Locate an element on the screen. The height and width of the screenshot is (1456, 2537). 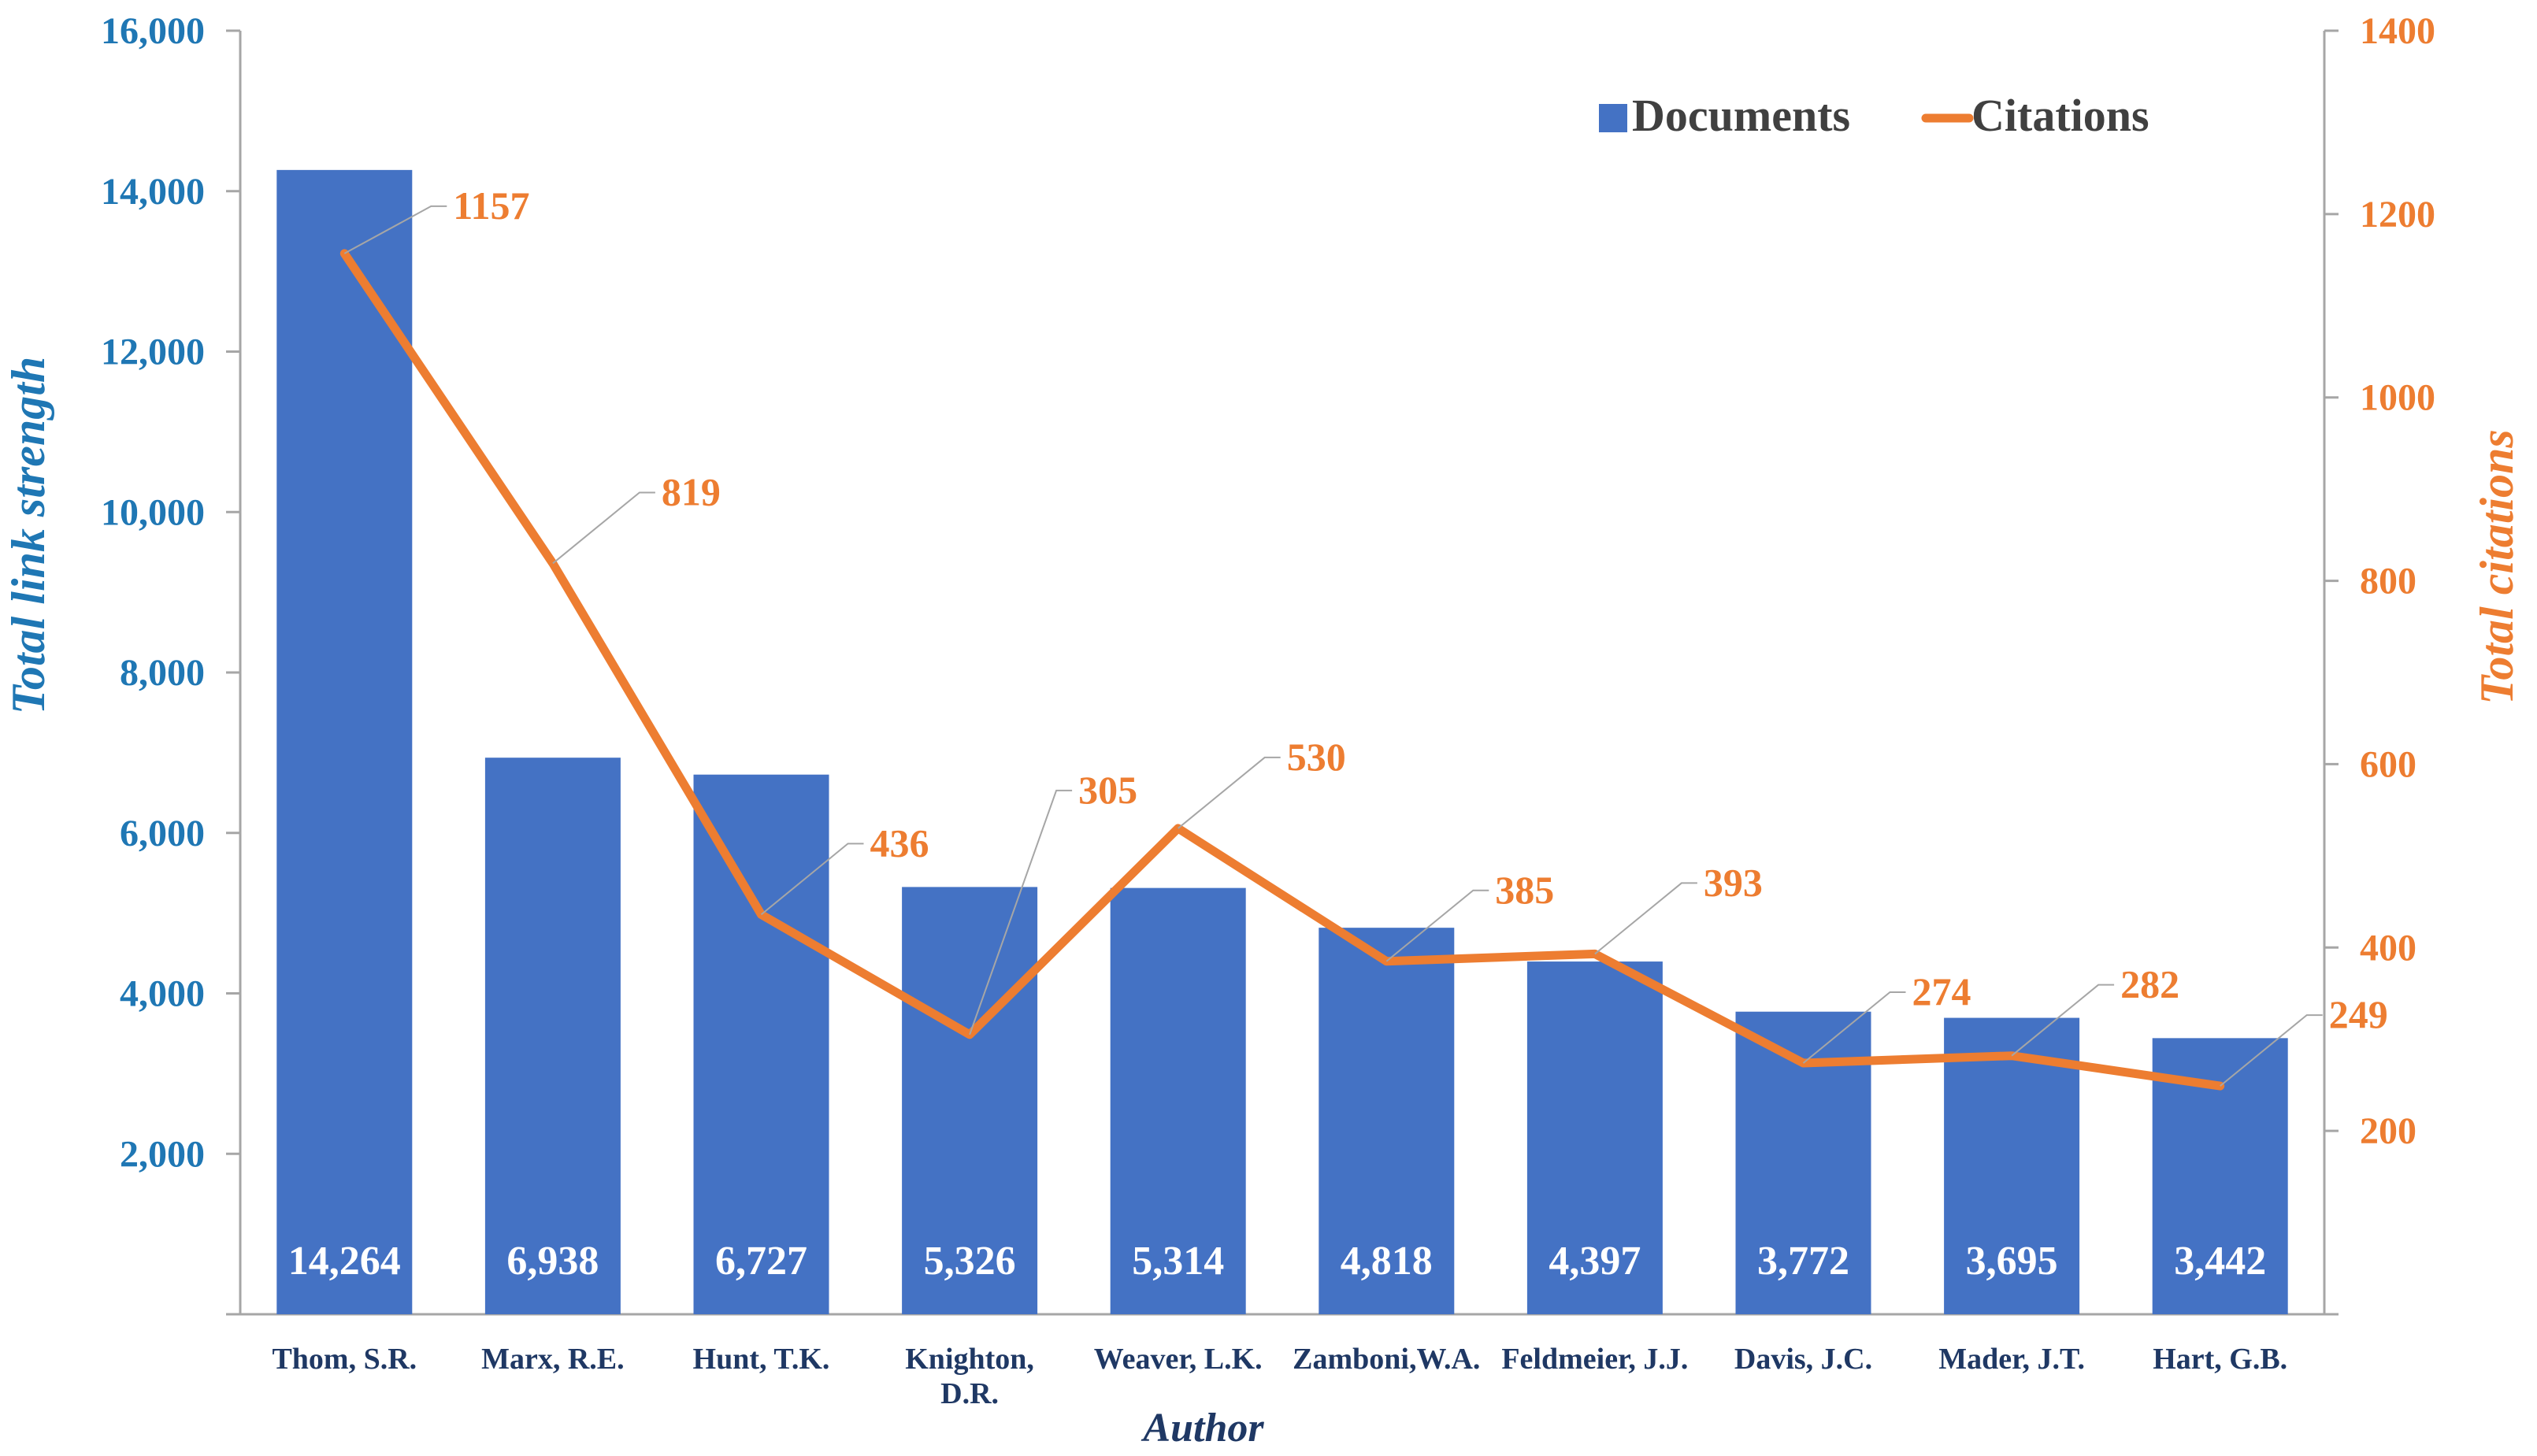
right-tick-label: 1400 is located at coordinates (2397, 31).